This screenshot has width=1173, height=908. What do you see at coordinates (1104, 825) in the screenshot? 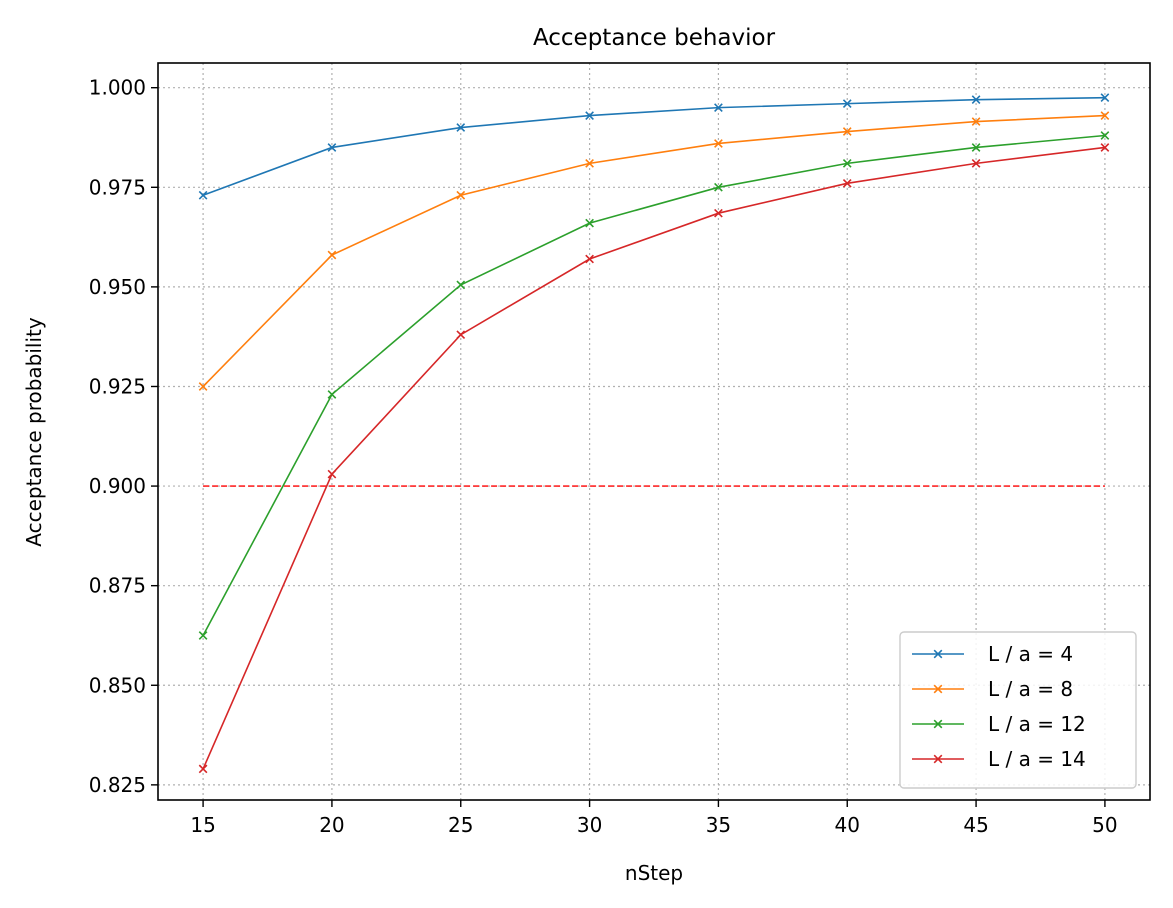
I see `x-tick-label: 50` at bounding box center [1104, 825].